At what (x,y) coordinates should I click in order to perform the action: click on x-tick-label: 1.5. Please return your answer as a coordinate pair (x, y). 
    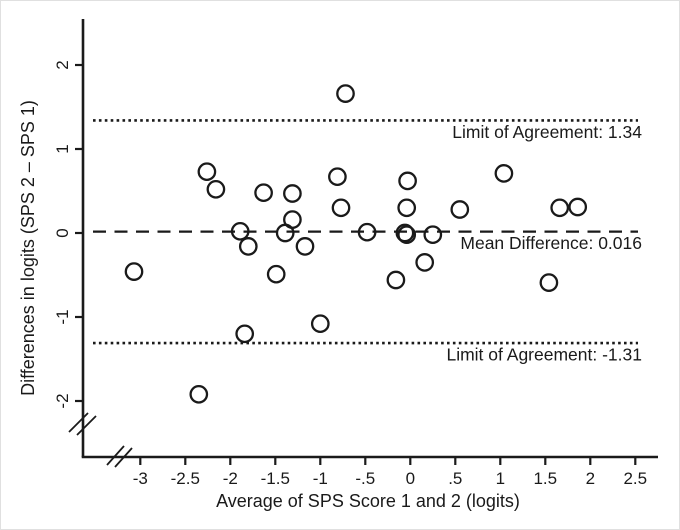
    Looking at the image, I should click on (545, 478).